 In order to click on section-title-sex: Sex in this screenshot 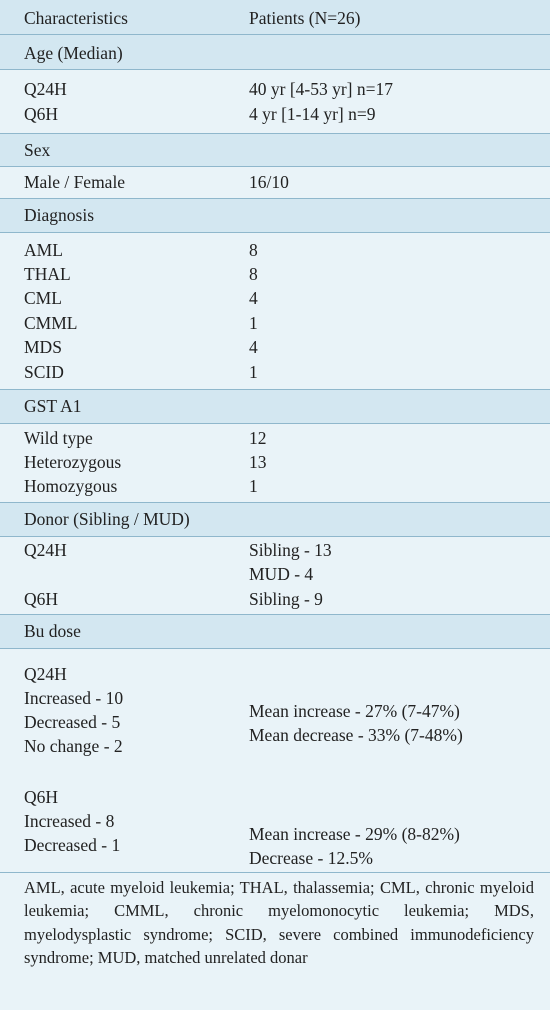, I will do `click(37, 150)`.